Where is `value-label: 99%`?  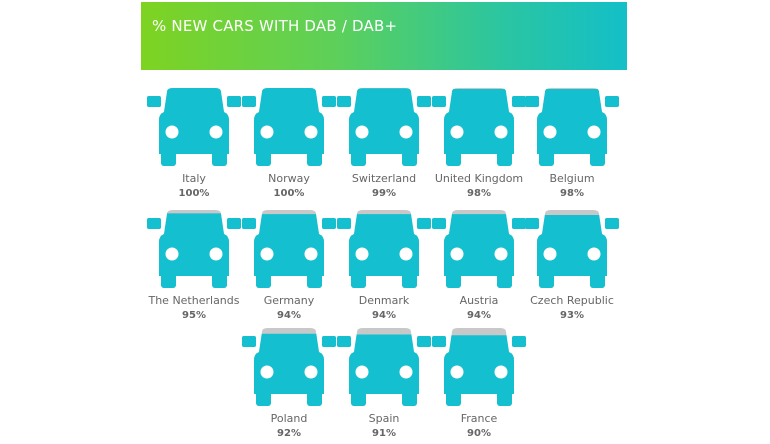
value-label: 99% is located at coordinates (384, 193).